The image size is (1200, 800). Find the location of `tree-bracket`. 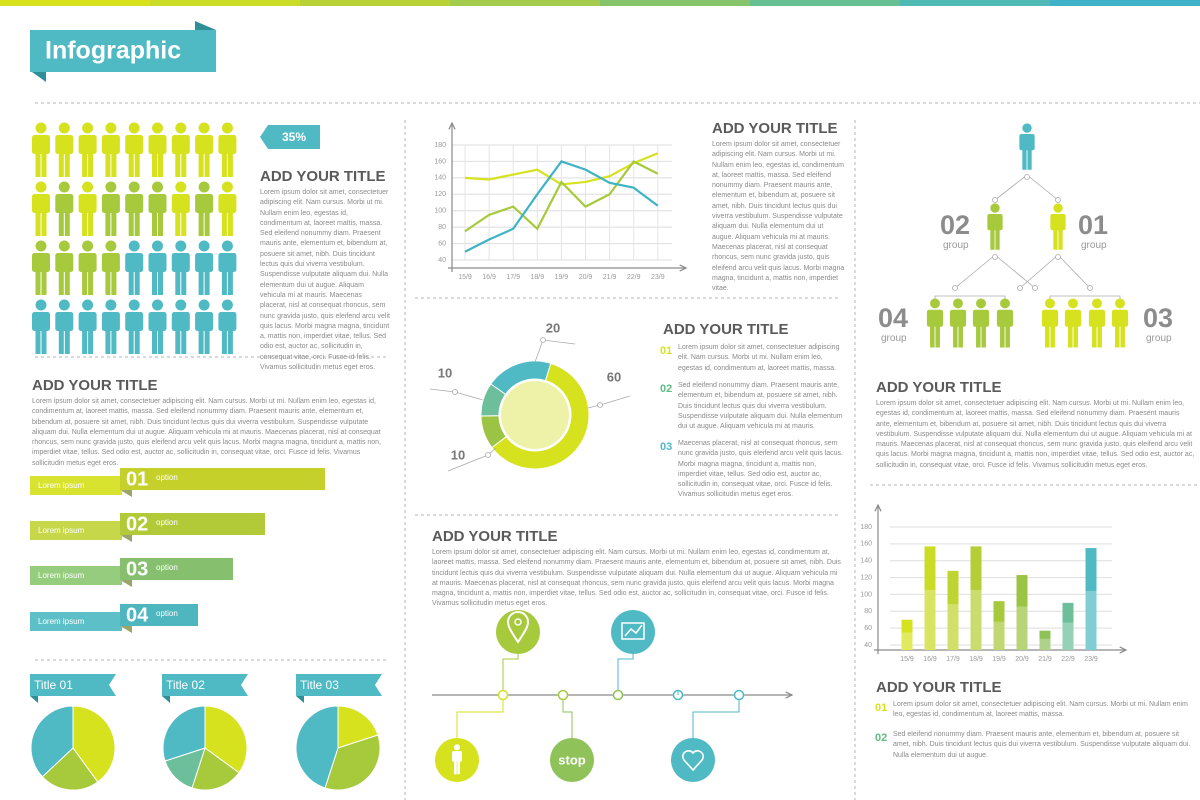

tree-bracket is located at coordinates (1085, 300).